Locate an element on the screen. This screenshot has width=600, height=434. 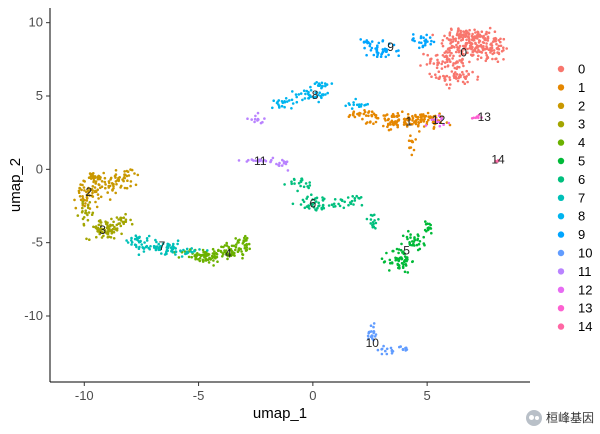
x-tick-label: 5 is located at coordinates (427, 395).